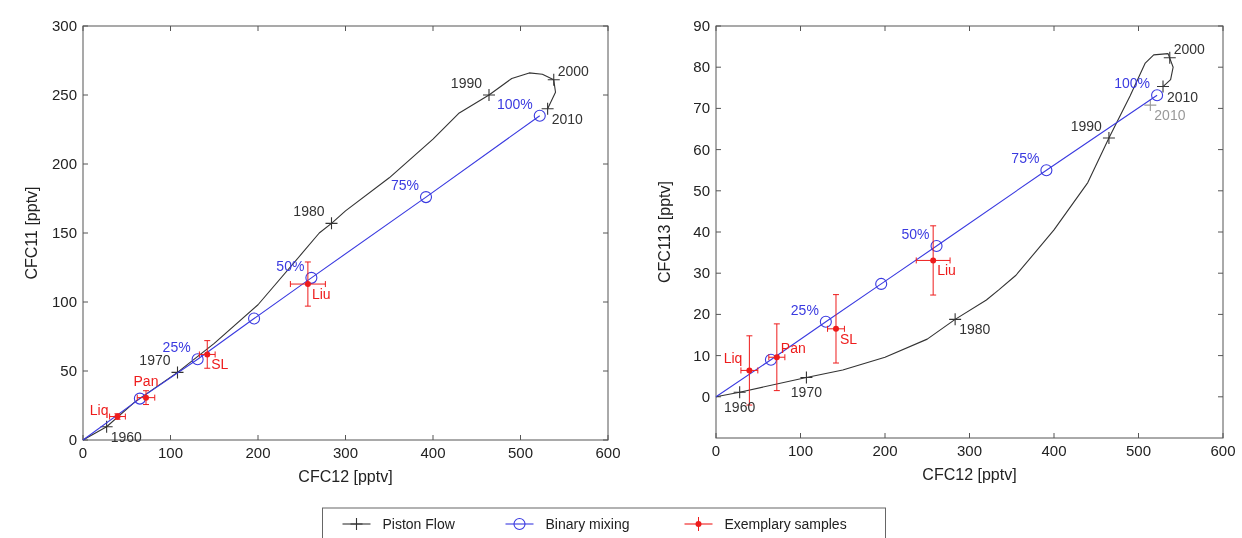  What do you see at coordinates (64, 163) in the screenshot?
I see `y-tick-label: 200` at bounding box center [64, 163].